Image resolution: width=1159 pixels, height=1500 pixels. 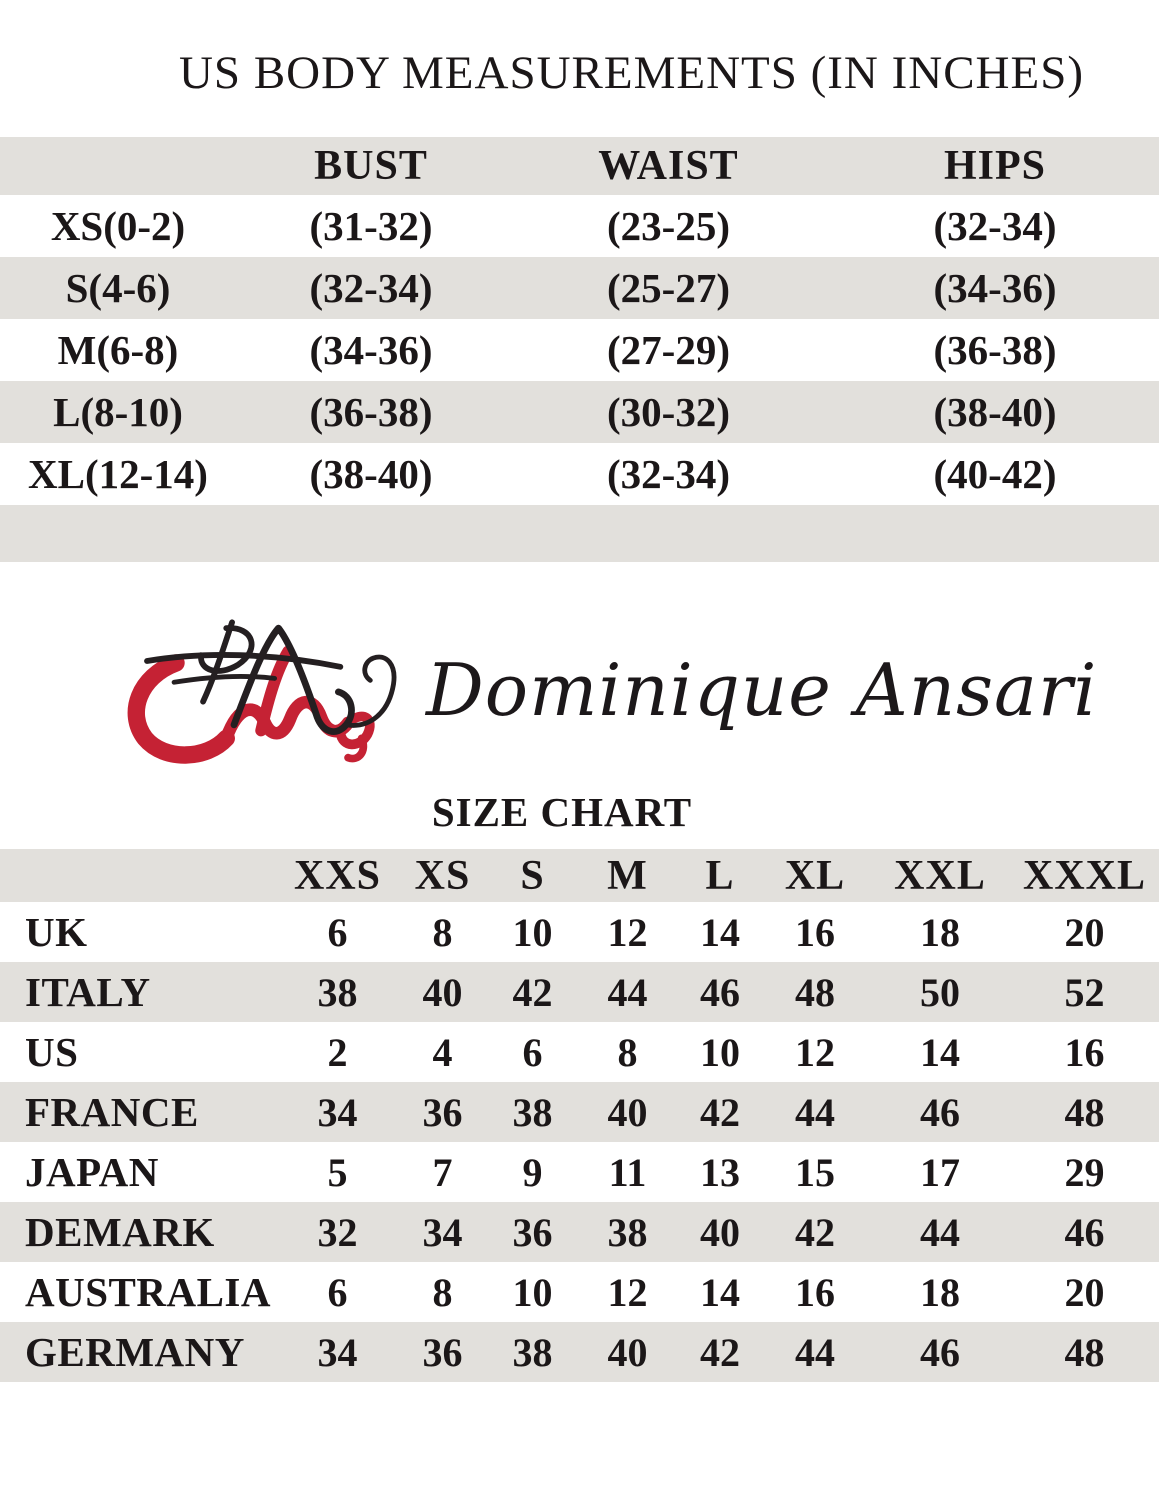 I want to click on brand-header: Dominique Ansari, so click(x=579, y=690).